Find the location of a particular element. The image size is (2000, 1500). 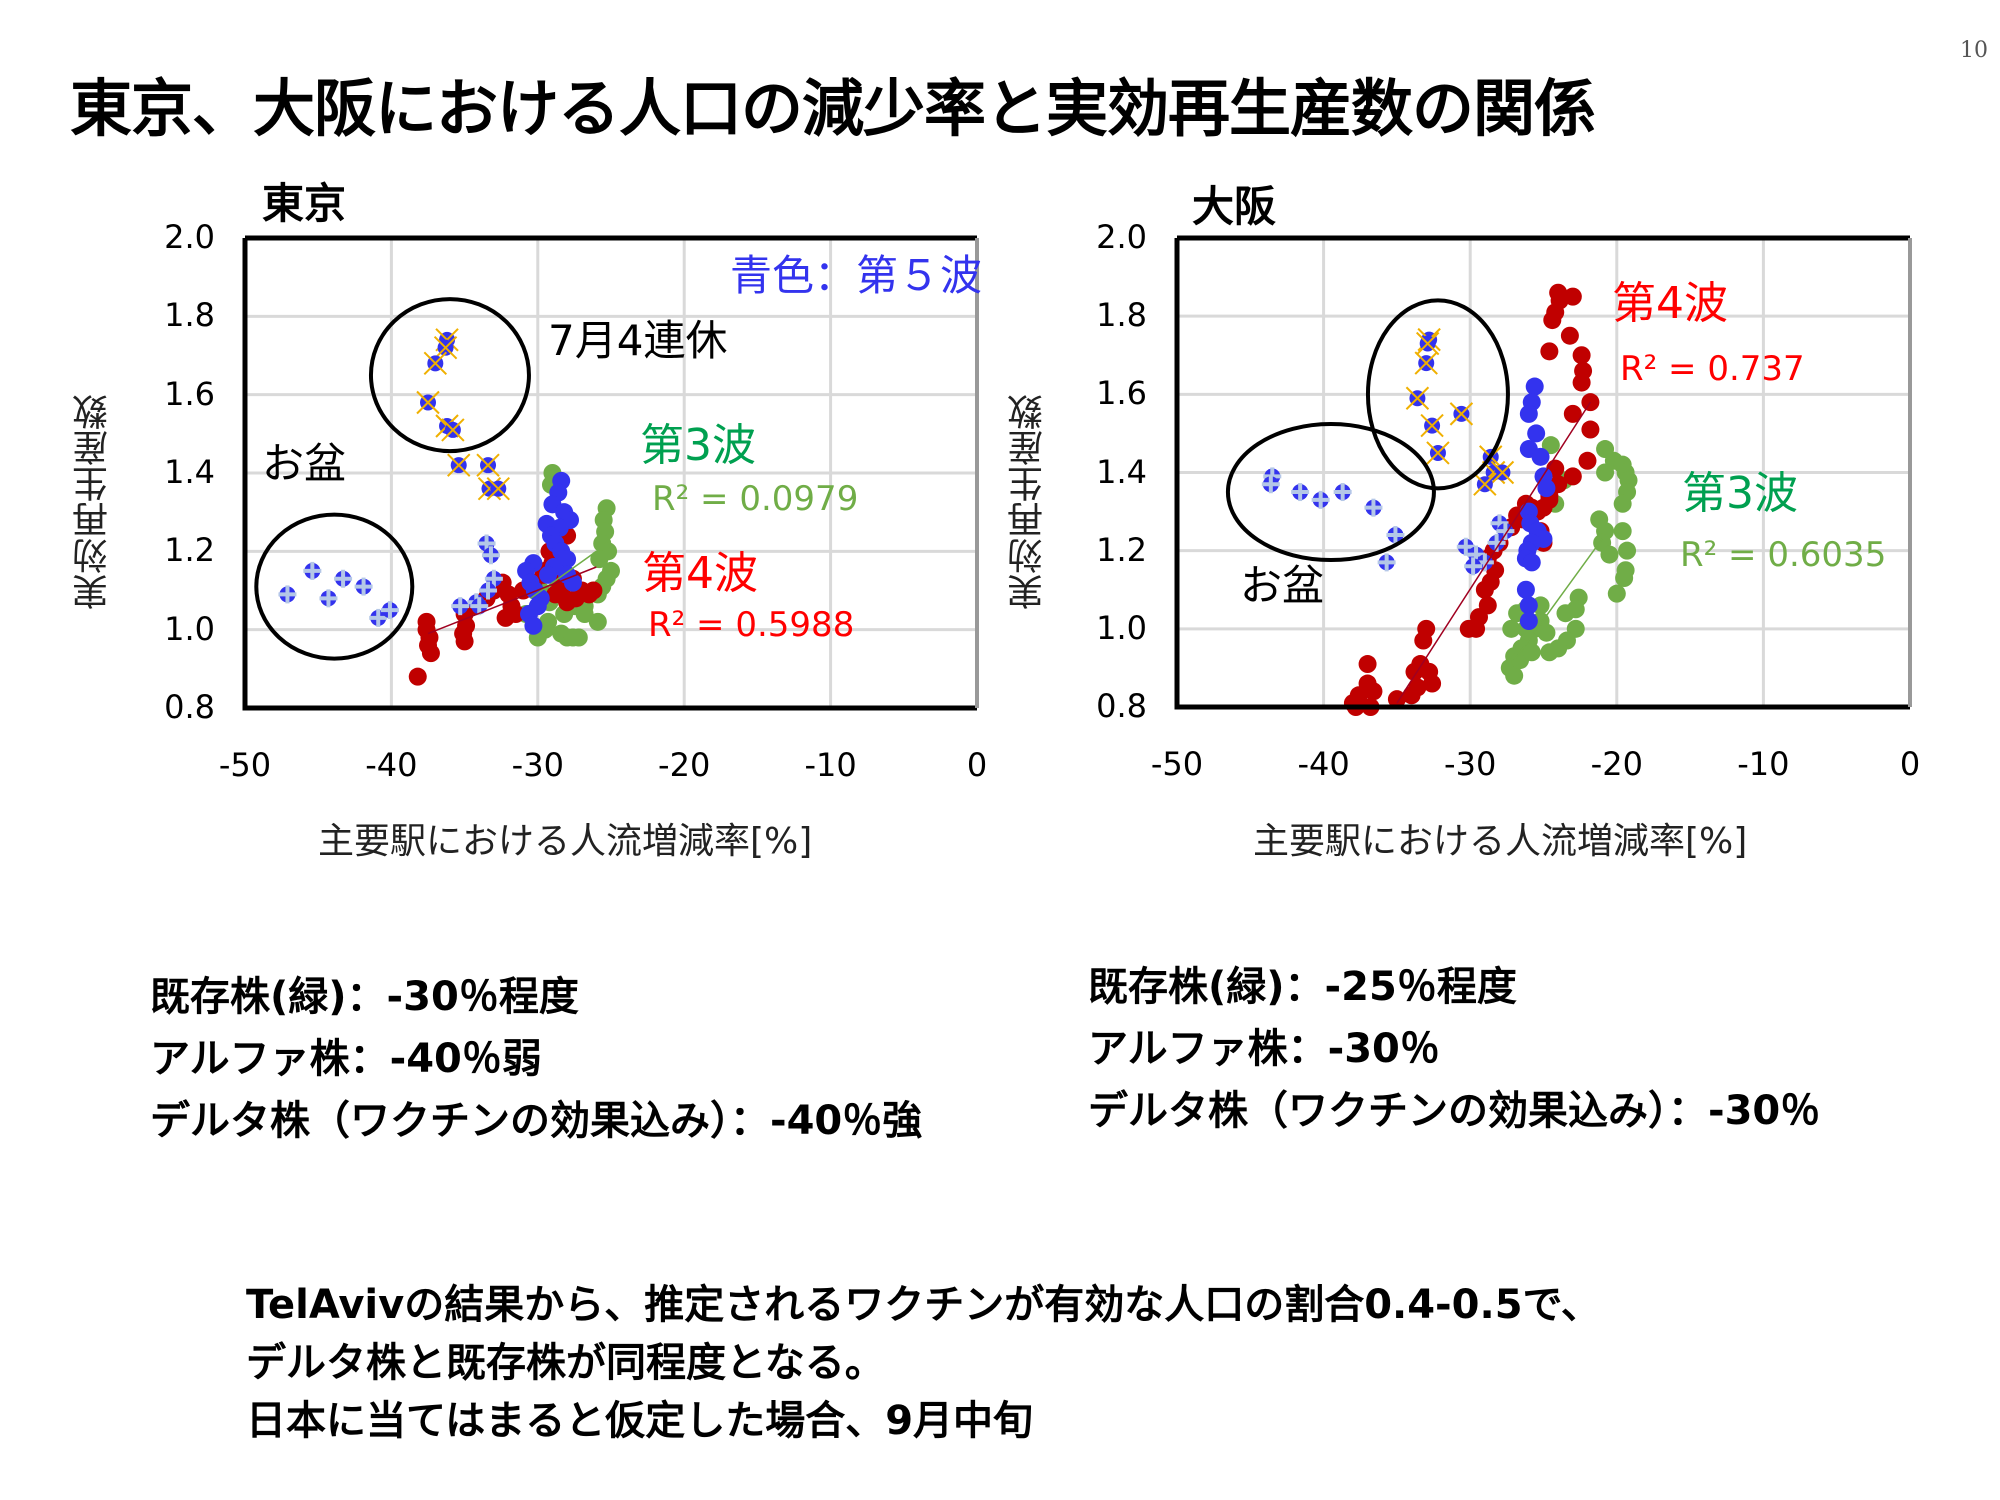

holiday-july-label: 7月4連休 is located at coordinates (637, 340).